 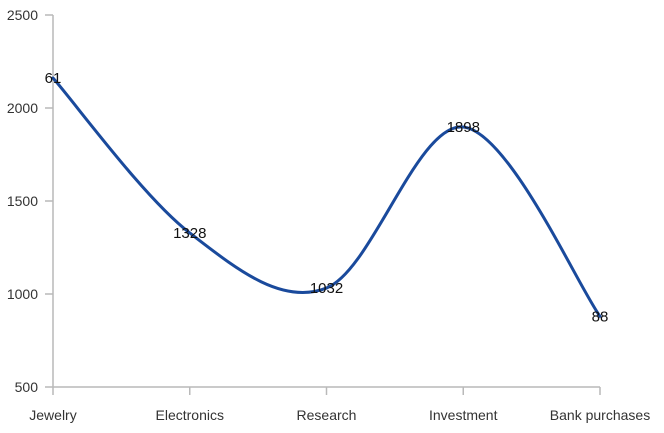 I want to click on x-tick-label: Jewelry, so click(x=52, y=415).